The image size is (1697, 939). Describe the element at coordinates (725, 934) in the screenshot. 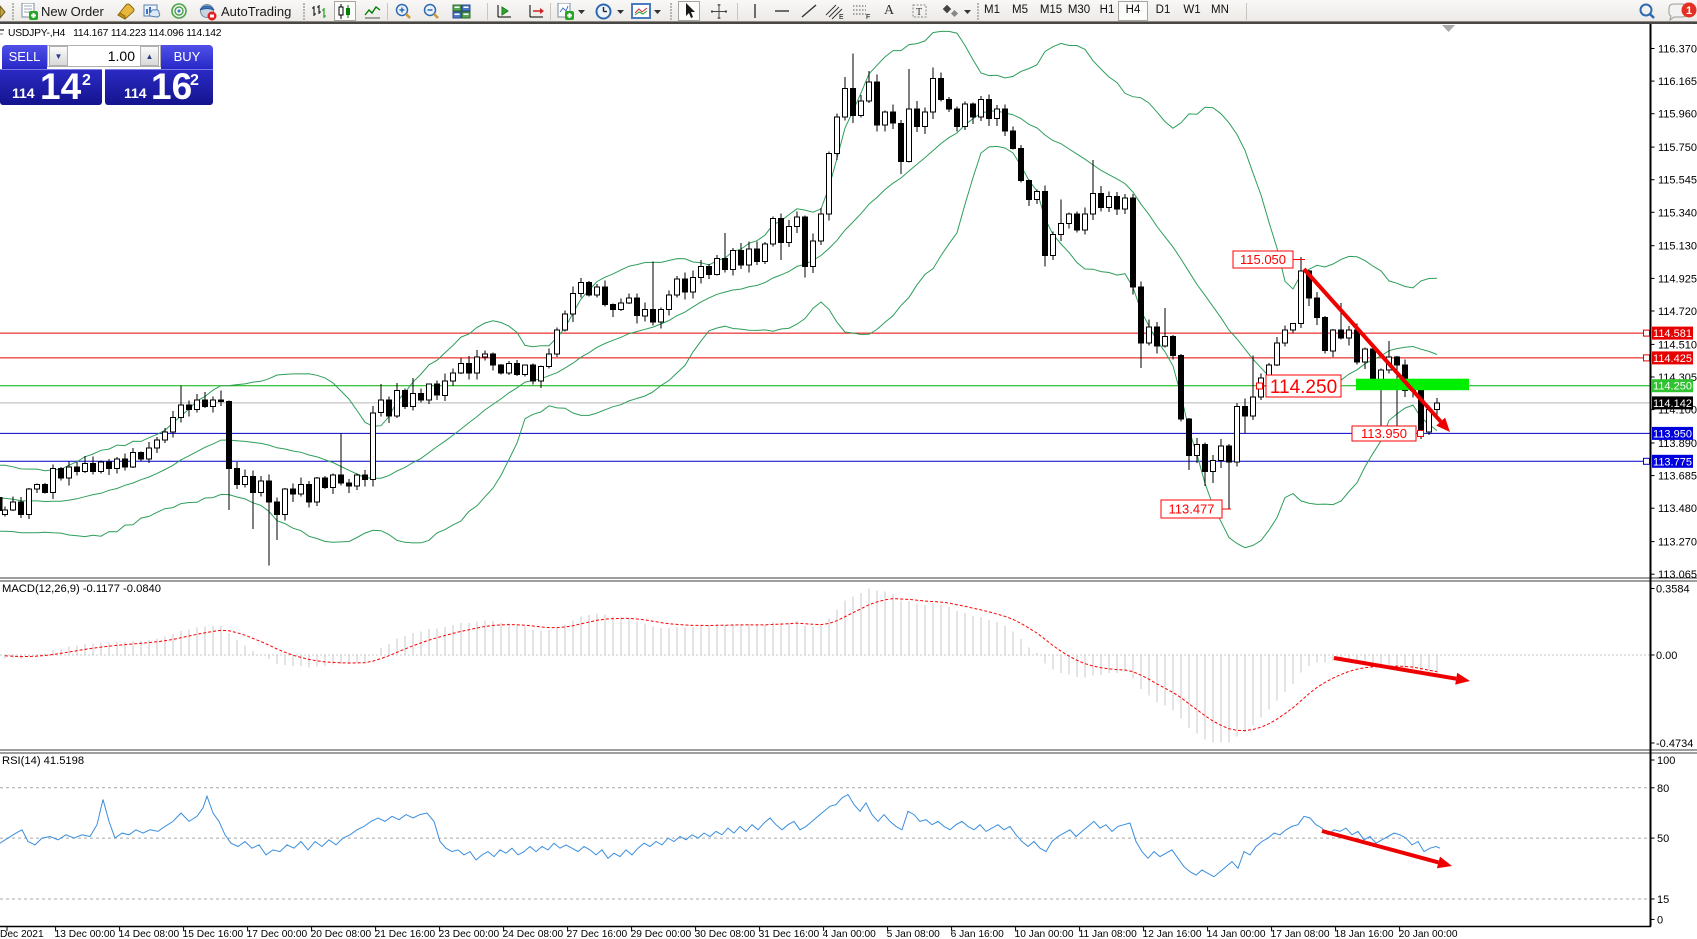

I see `svg-text: 30 Dec 08:00` at that location.